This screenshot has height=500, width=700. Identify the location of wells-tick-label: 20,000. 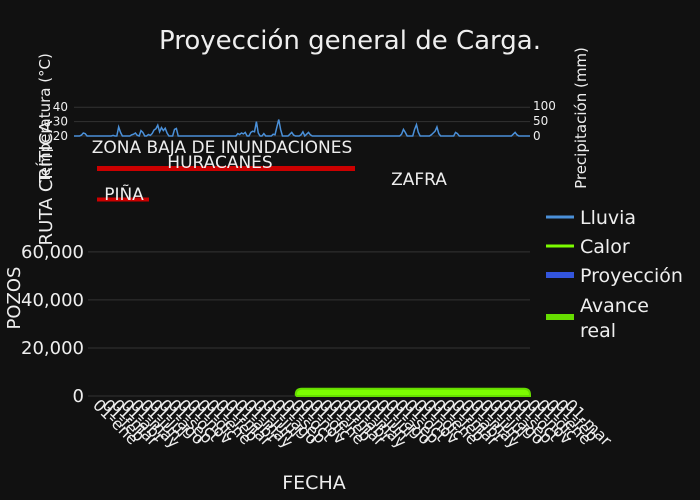
(52, 348).